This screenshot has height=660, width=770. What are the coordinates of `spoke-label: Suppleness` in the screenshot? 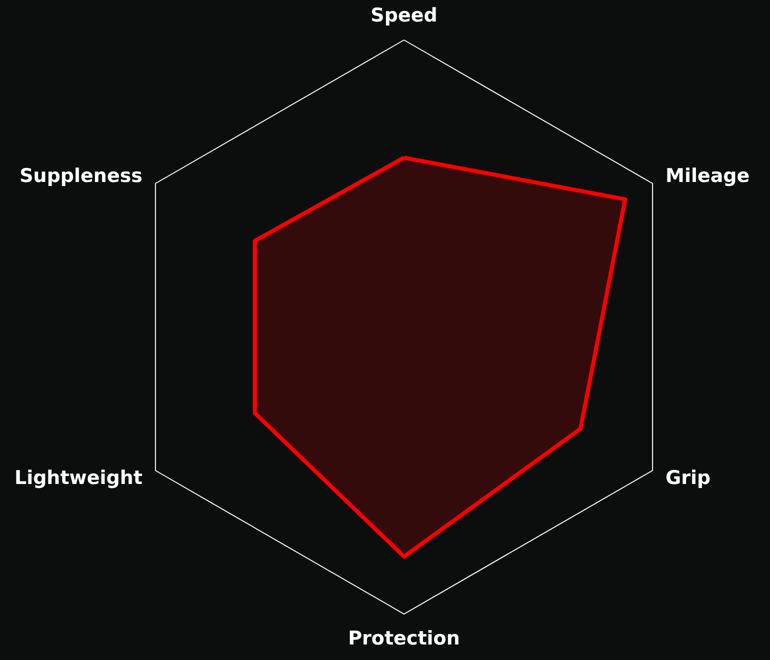 It's located at (81, 176).